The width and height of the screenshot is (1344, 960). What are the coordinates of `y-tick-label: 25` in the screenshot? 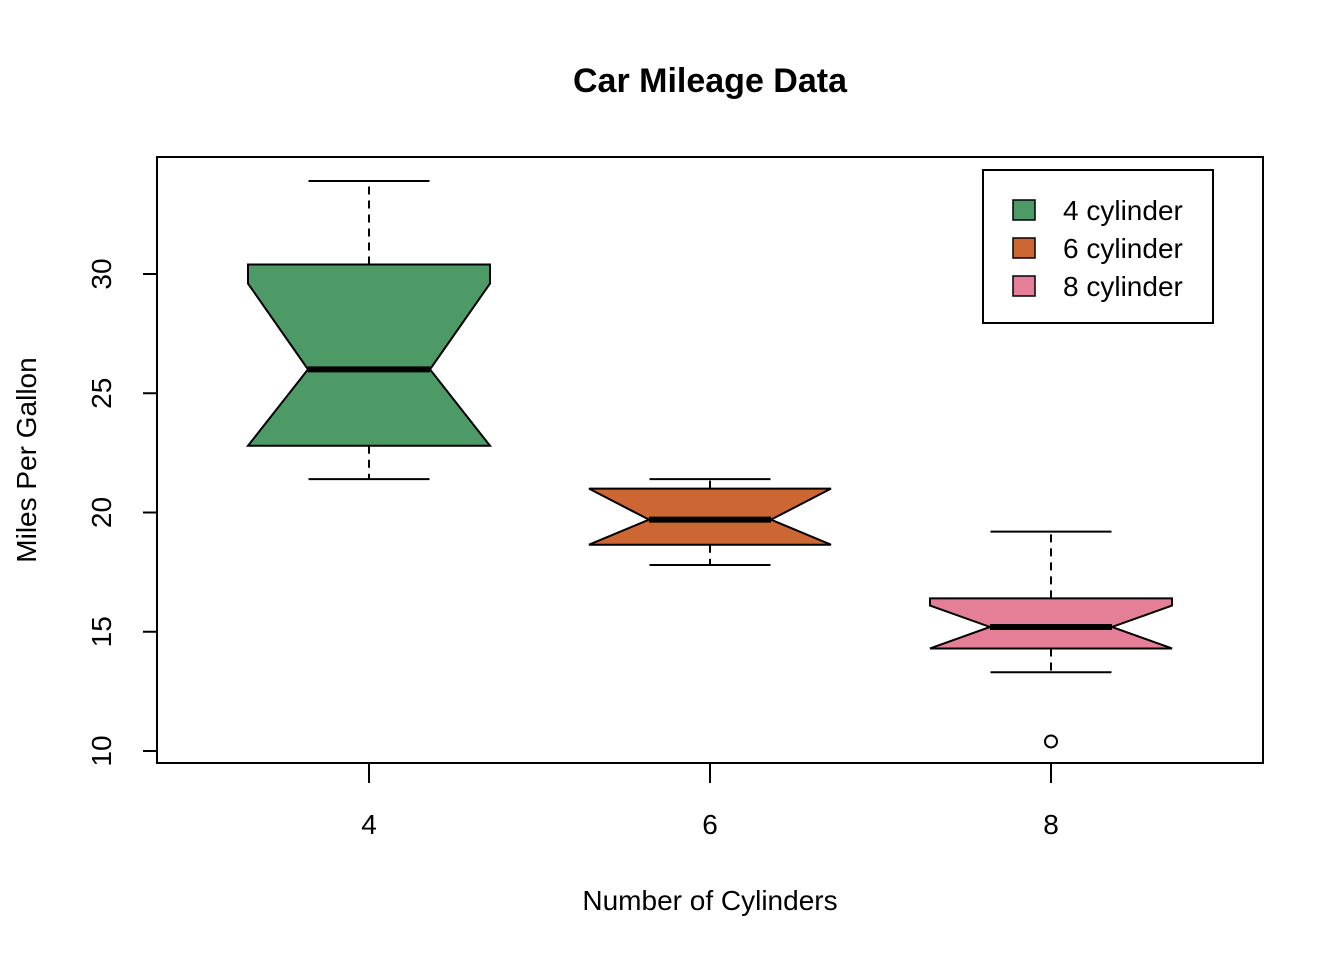 It's located at (101, 393).